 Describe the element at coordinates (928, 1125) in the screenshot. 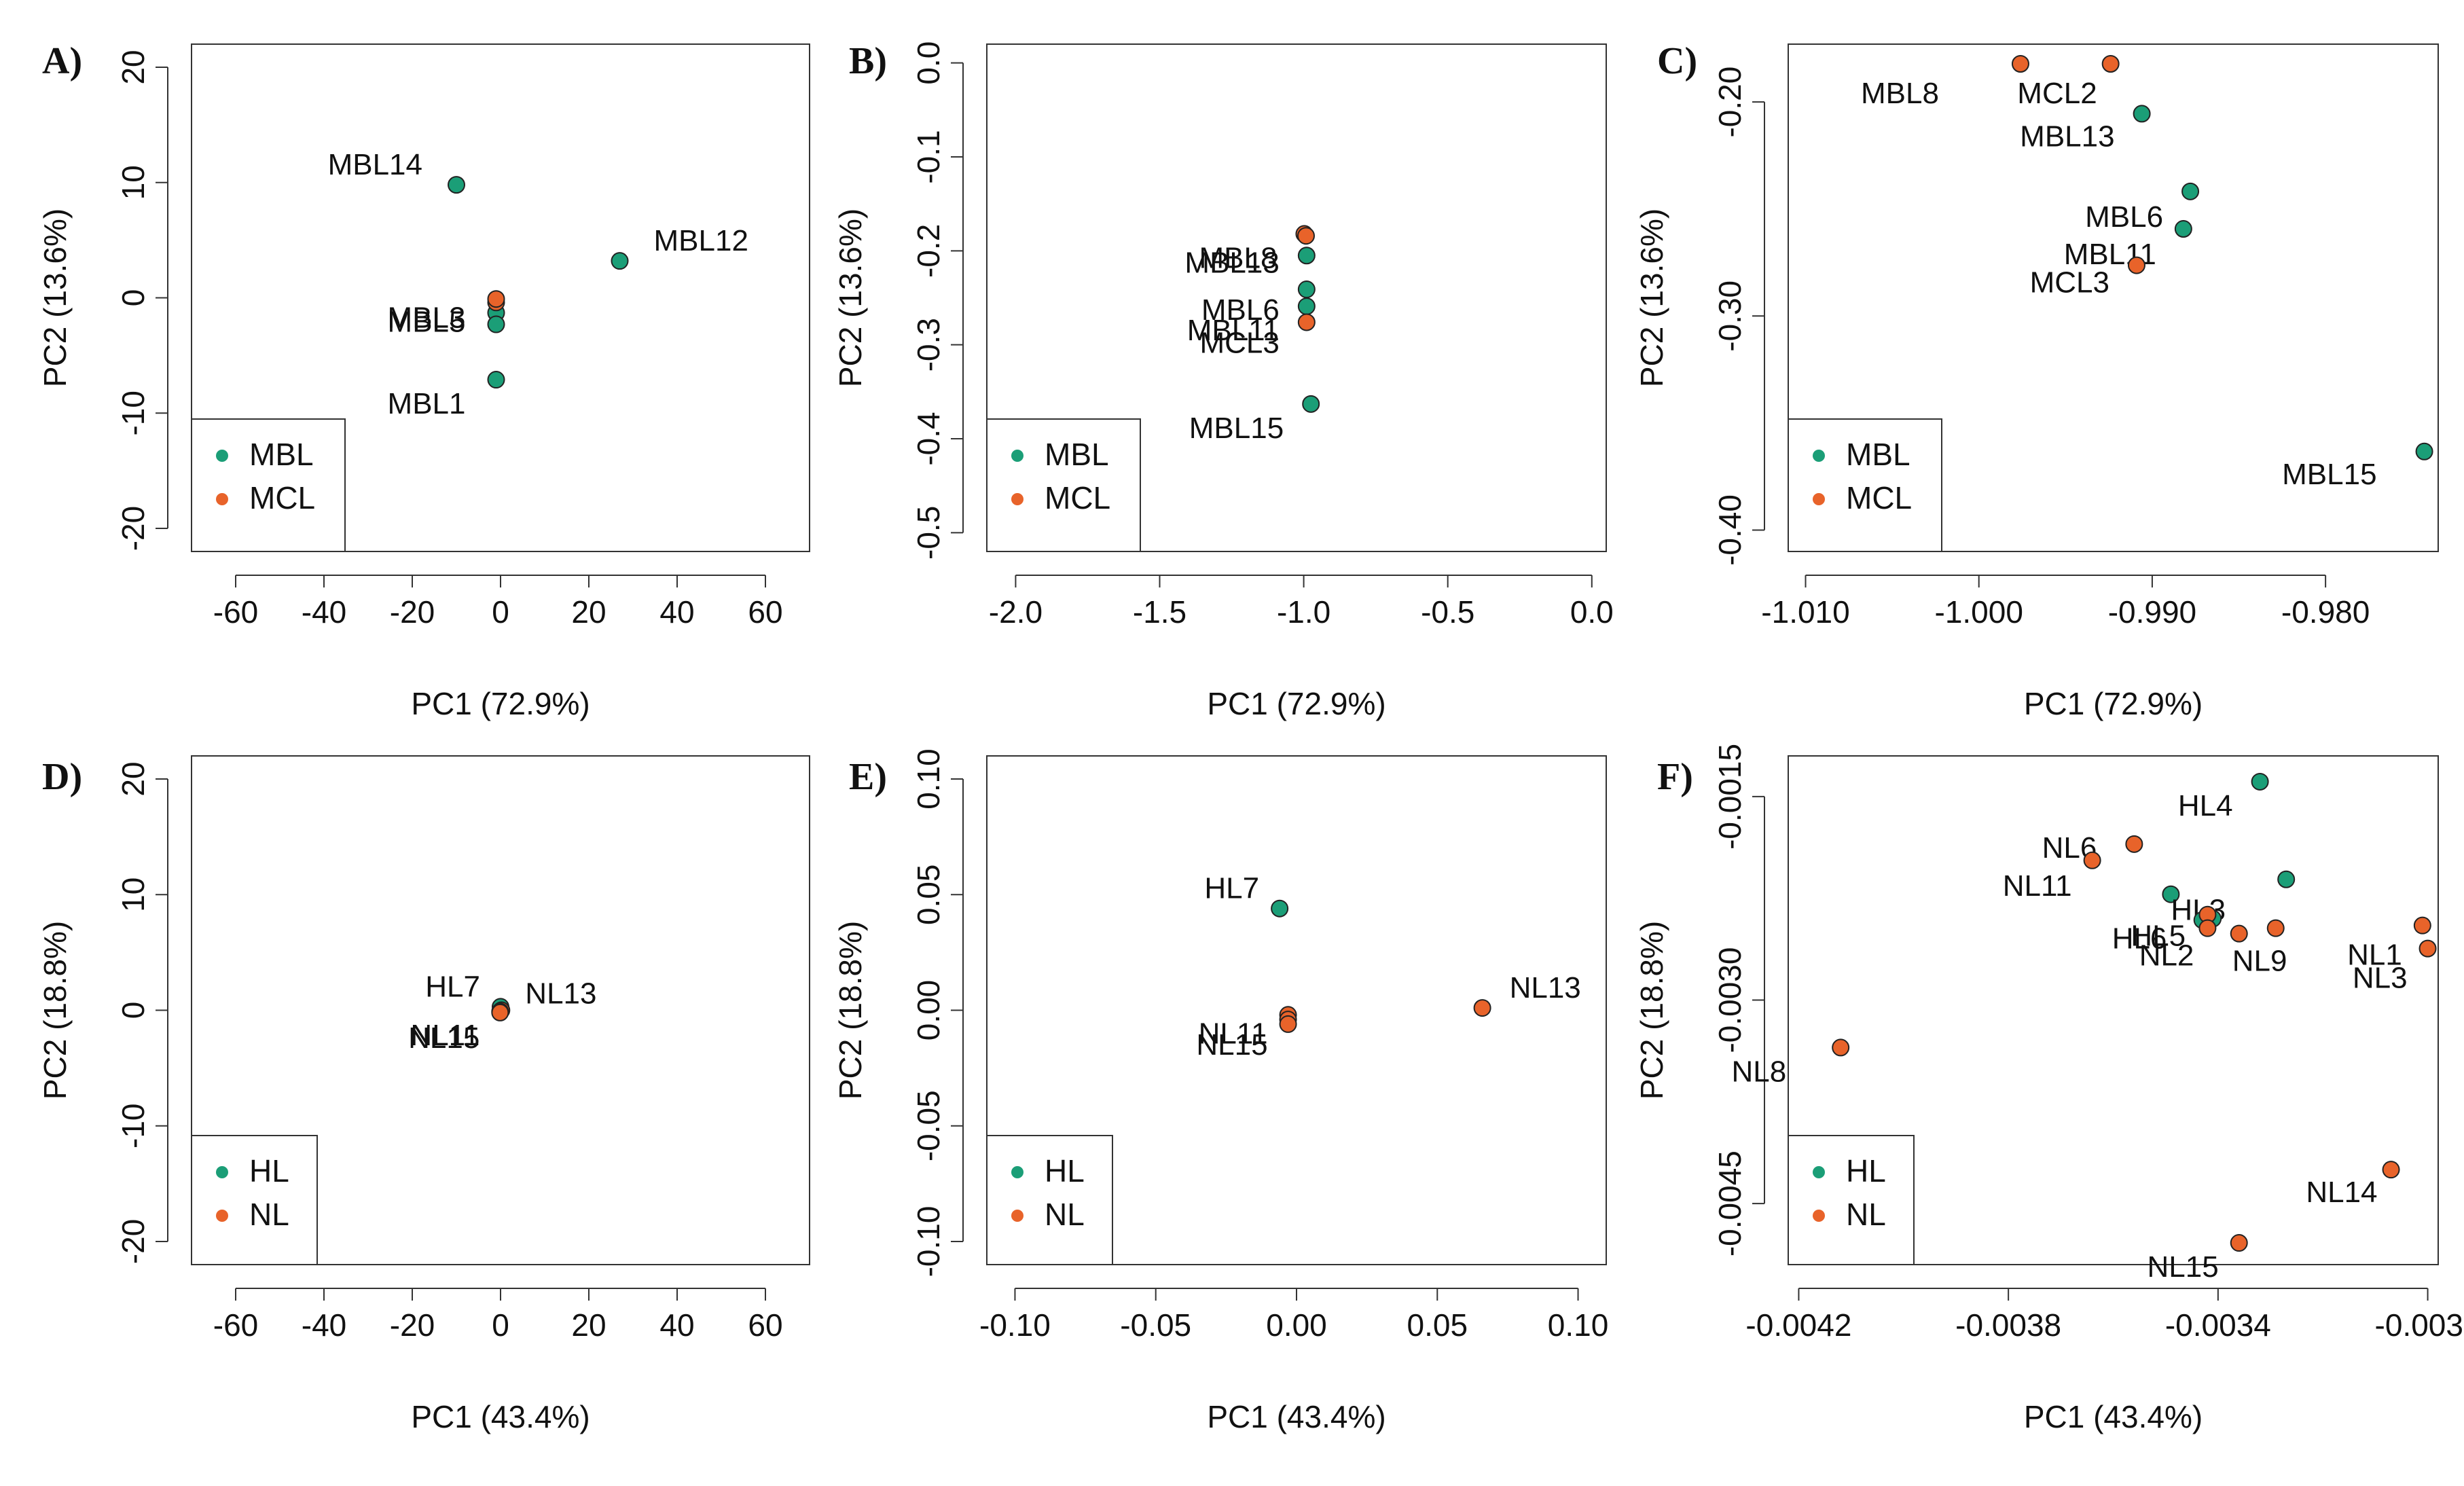

I see `y-tick-label: -0.05` at that location.